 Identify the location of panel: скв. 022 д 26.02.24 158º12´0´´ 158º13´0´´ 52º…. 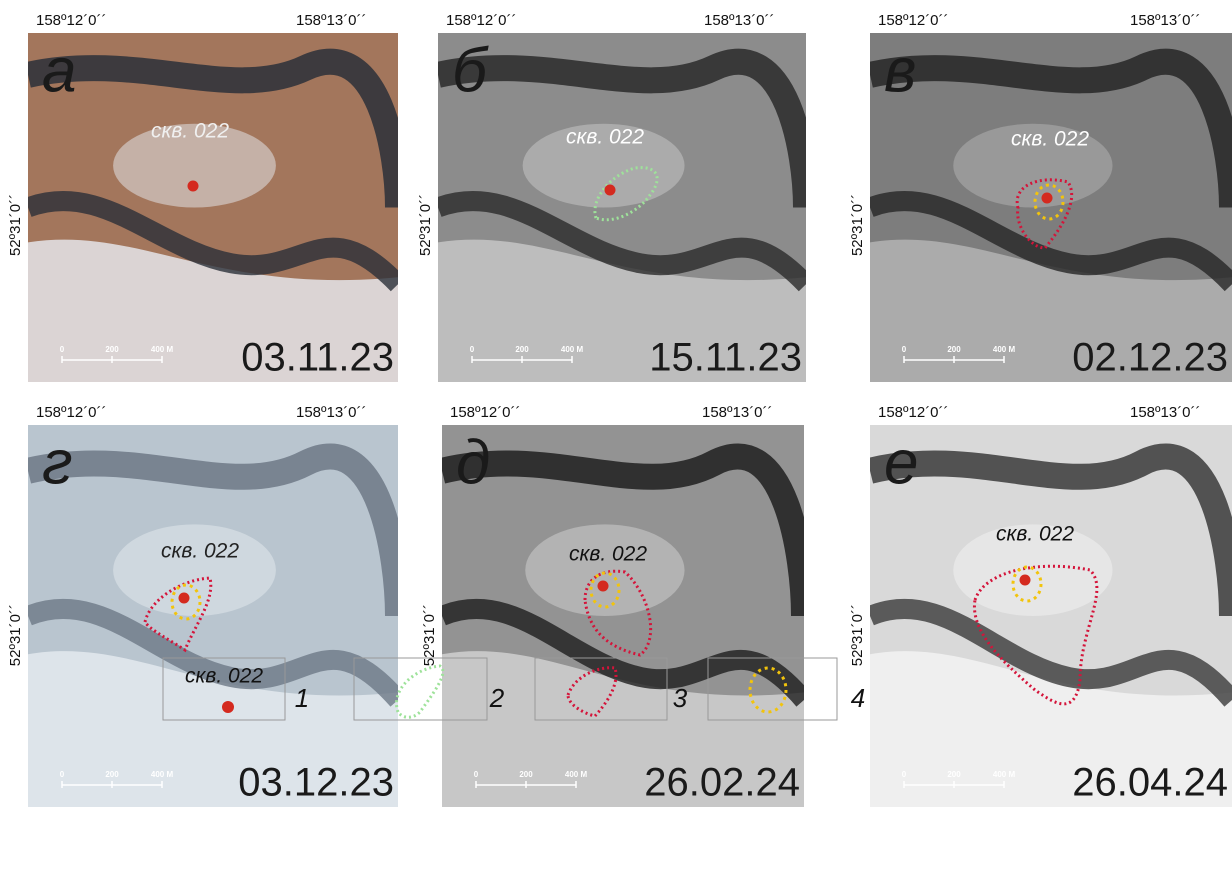
(612, 605).